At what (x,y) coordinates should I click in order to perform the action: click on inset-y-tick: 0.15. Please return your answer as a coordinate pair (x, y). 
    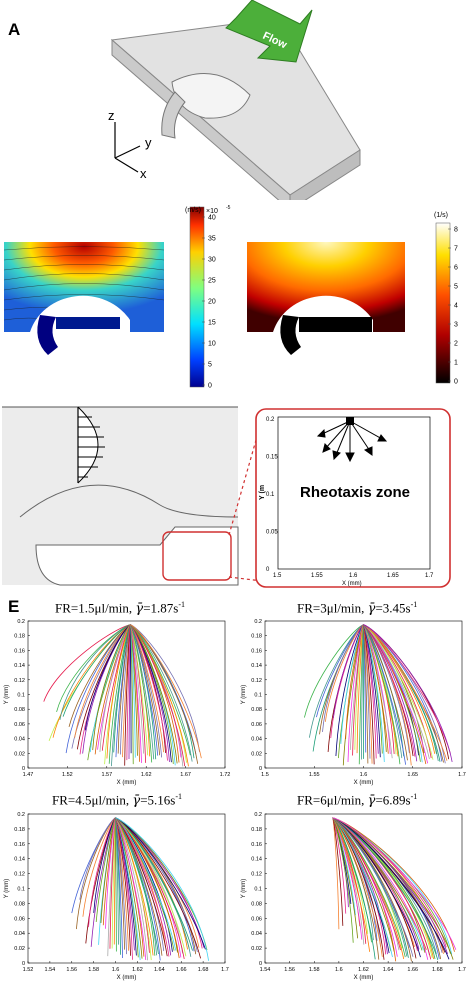
    Looking at the image, I should click on (272, 458).